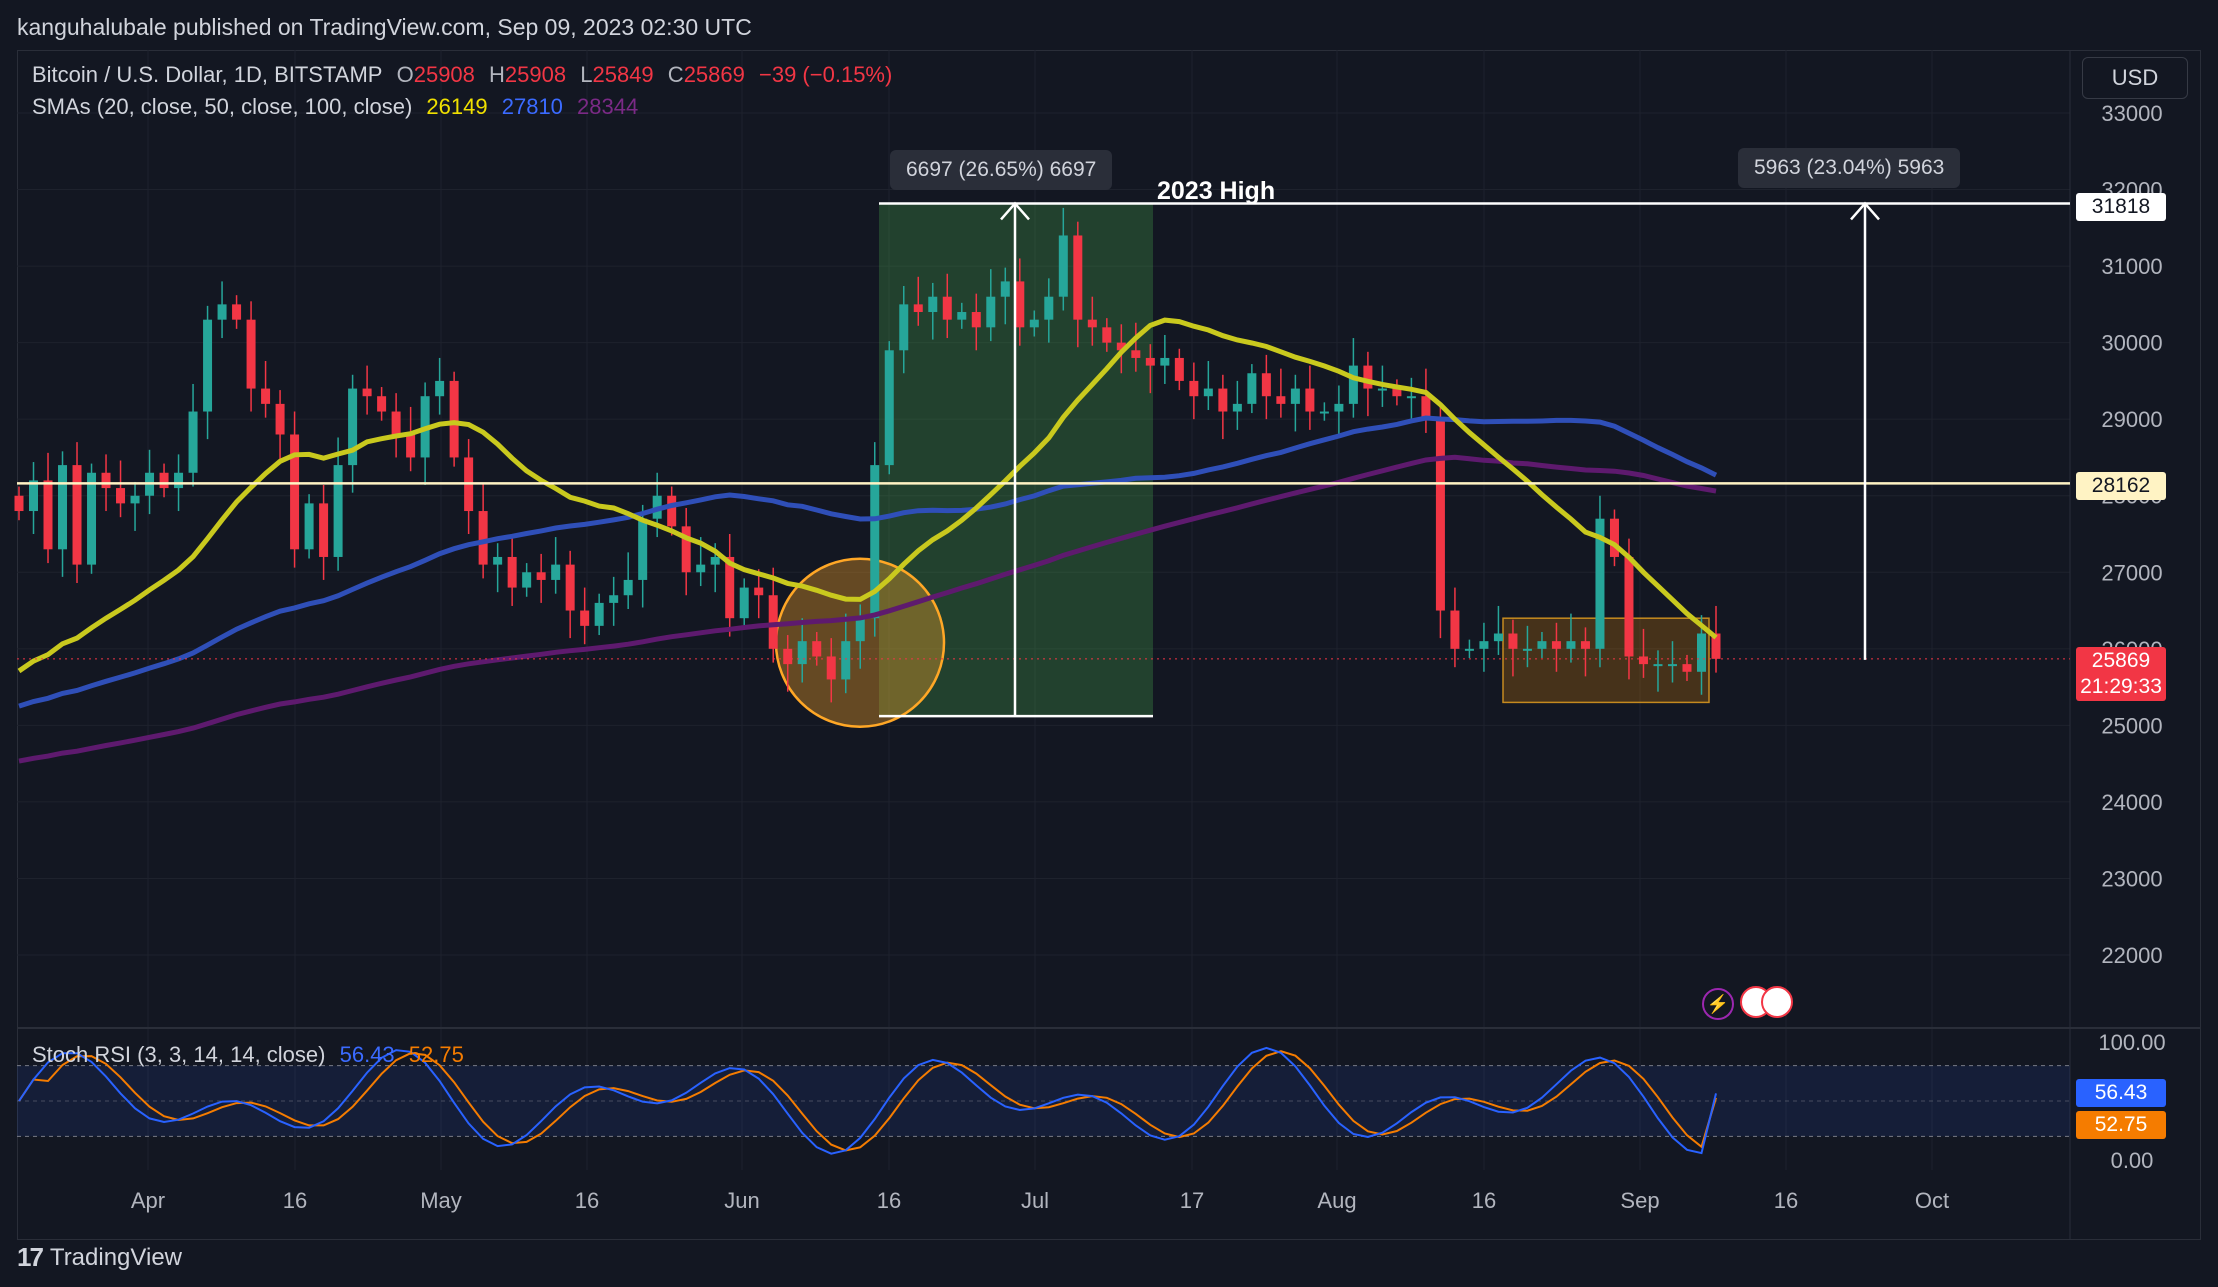  What do you see at coordinates (222, 106) in the screenshot?
I see `sma-label: SMAs (20, close, 50, close, 100, close)` at bounding box center [222, 106].